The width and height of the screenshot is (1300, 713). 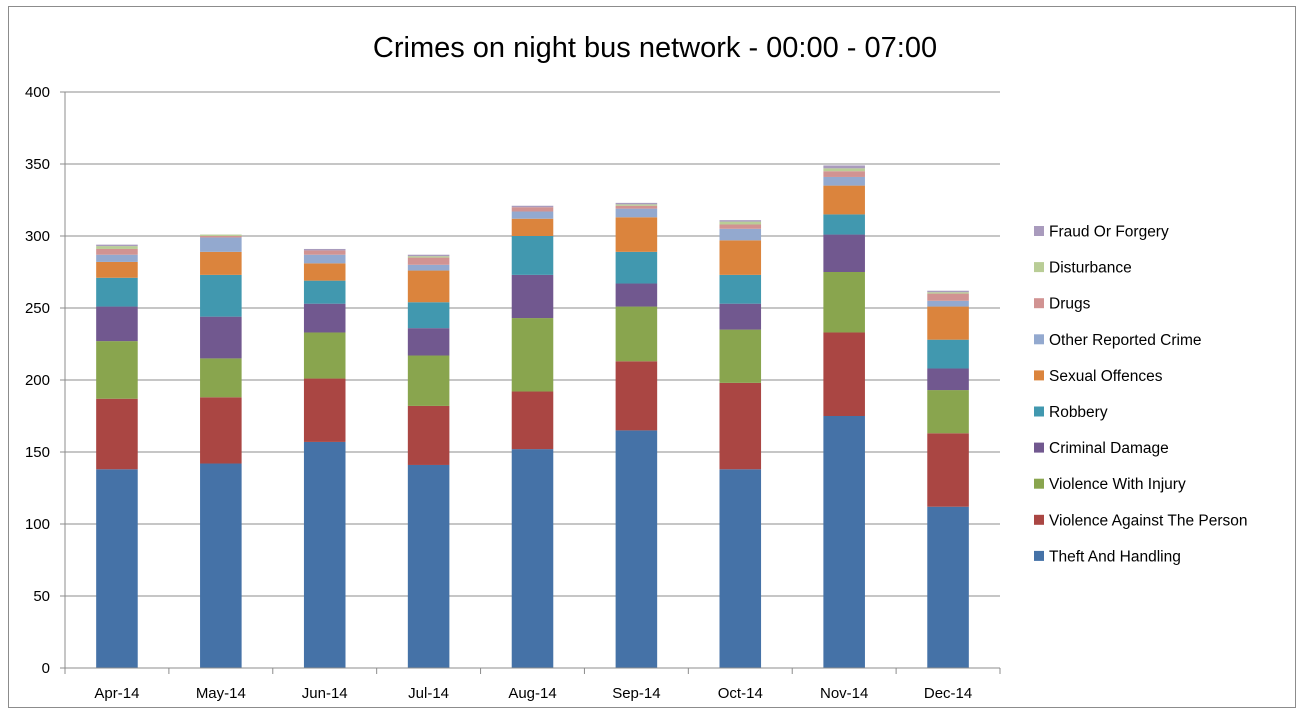 What do you see at coordinates (532, 693) in the screenshot?
I see `x-tick-label: Aug-14` at bounding box center [532, 693].